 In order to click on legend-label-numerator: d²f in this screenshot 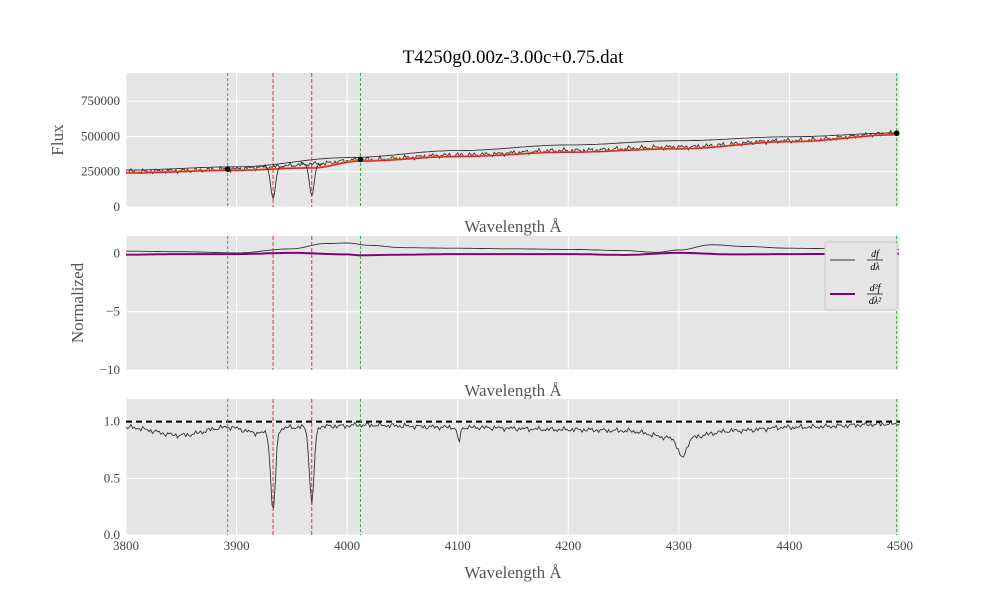, I will do `click(876, 288)`.